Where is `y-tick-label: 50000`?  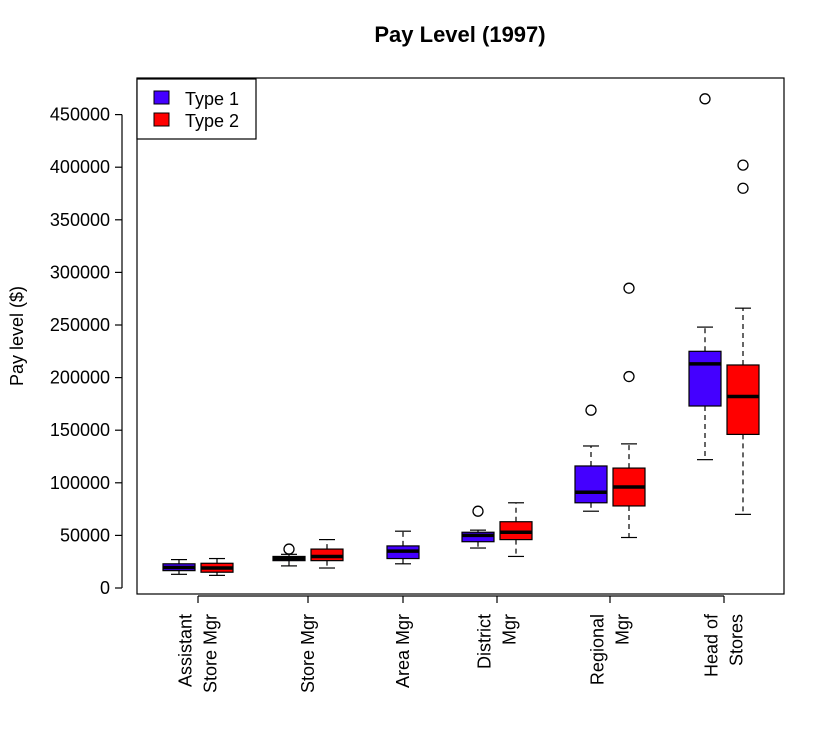 y-tick-label: 50000 is located at coordinates (85, 535).